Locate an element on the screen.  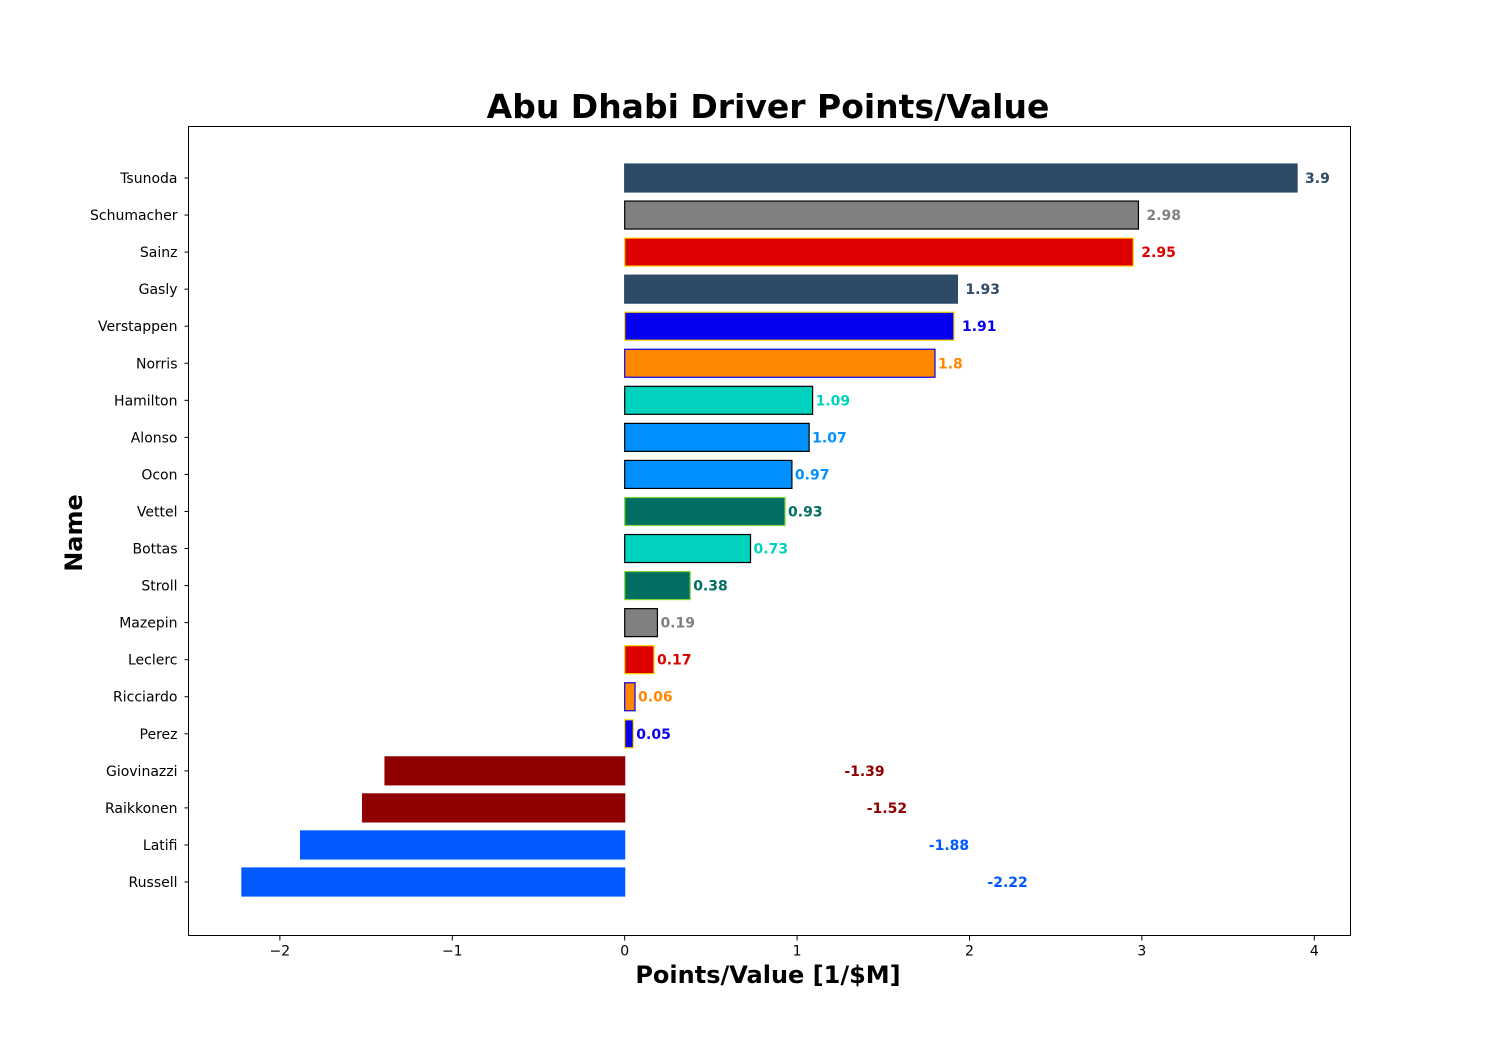
y-tick-label-norris: Norris is located at coordinates (157, 364).